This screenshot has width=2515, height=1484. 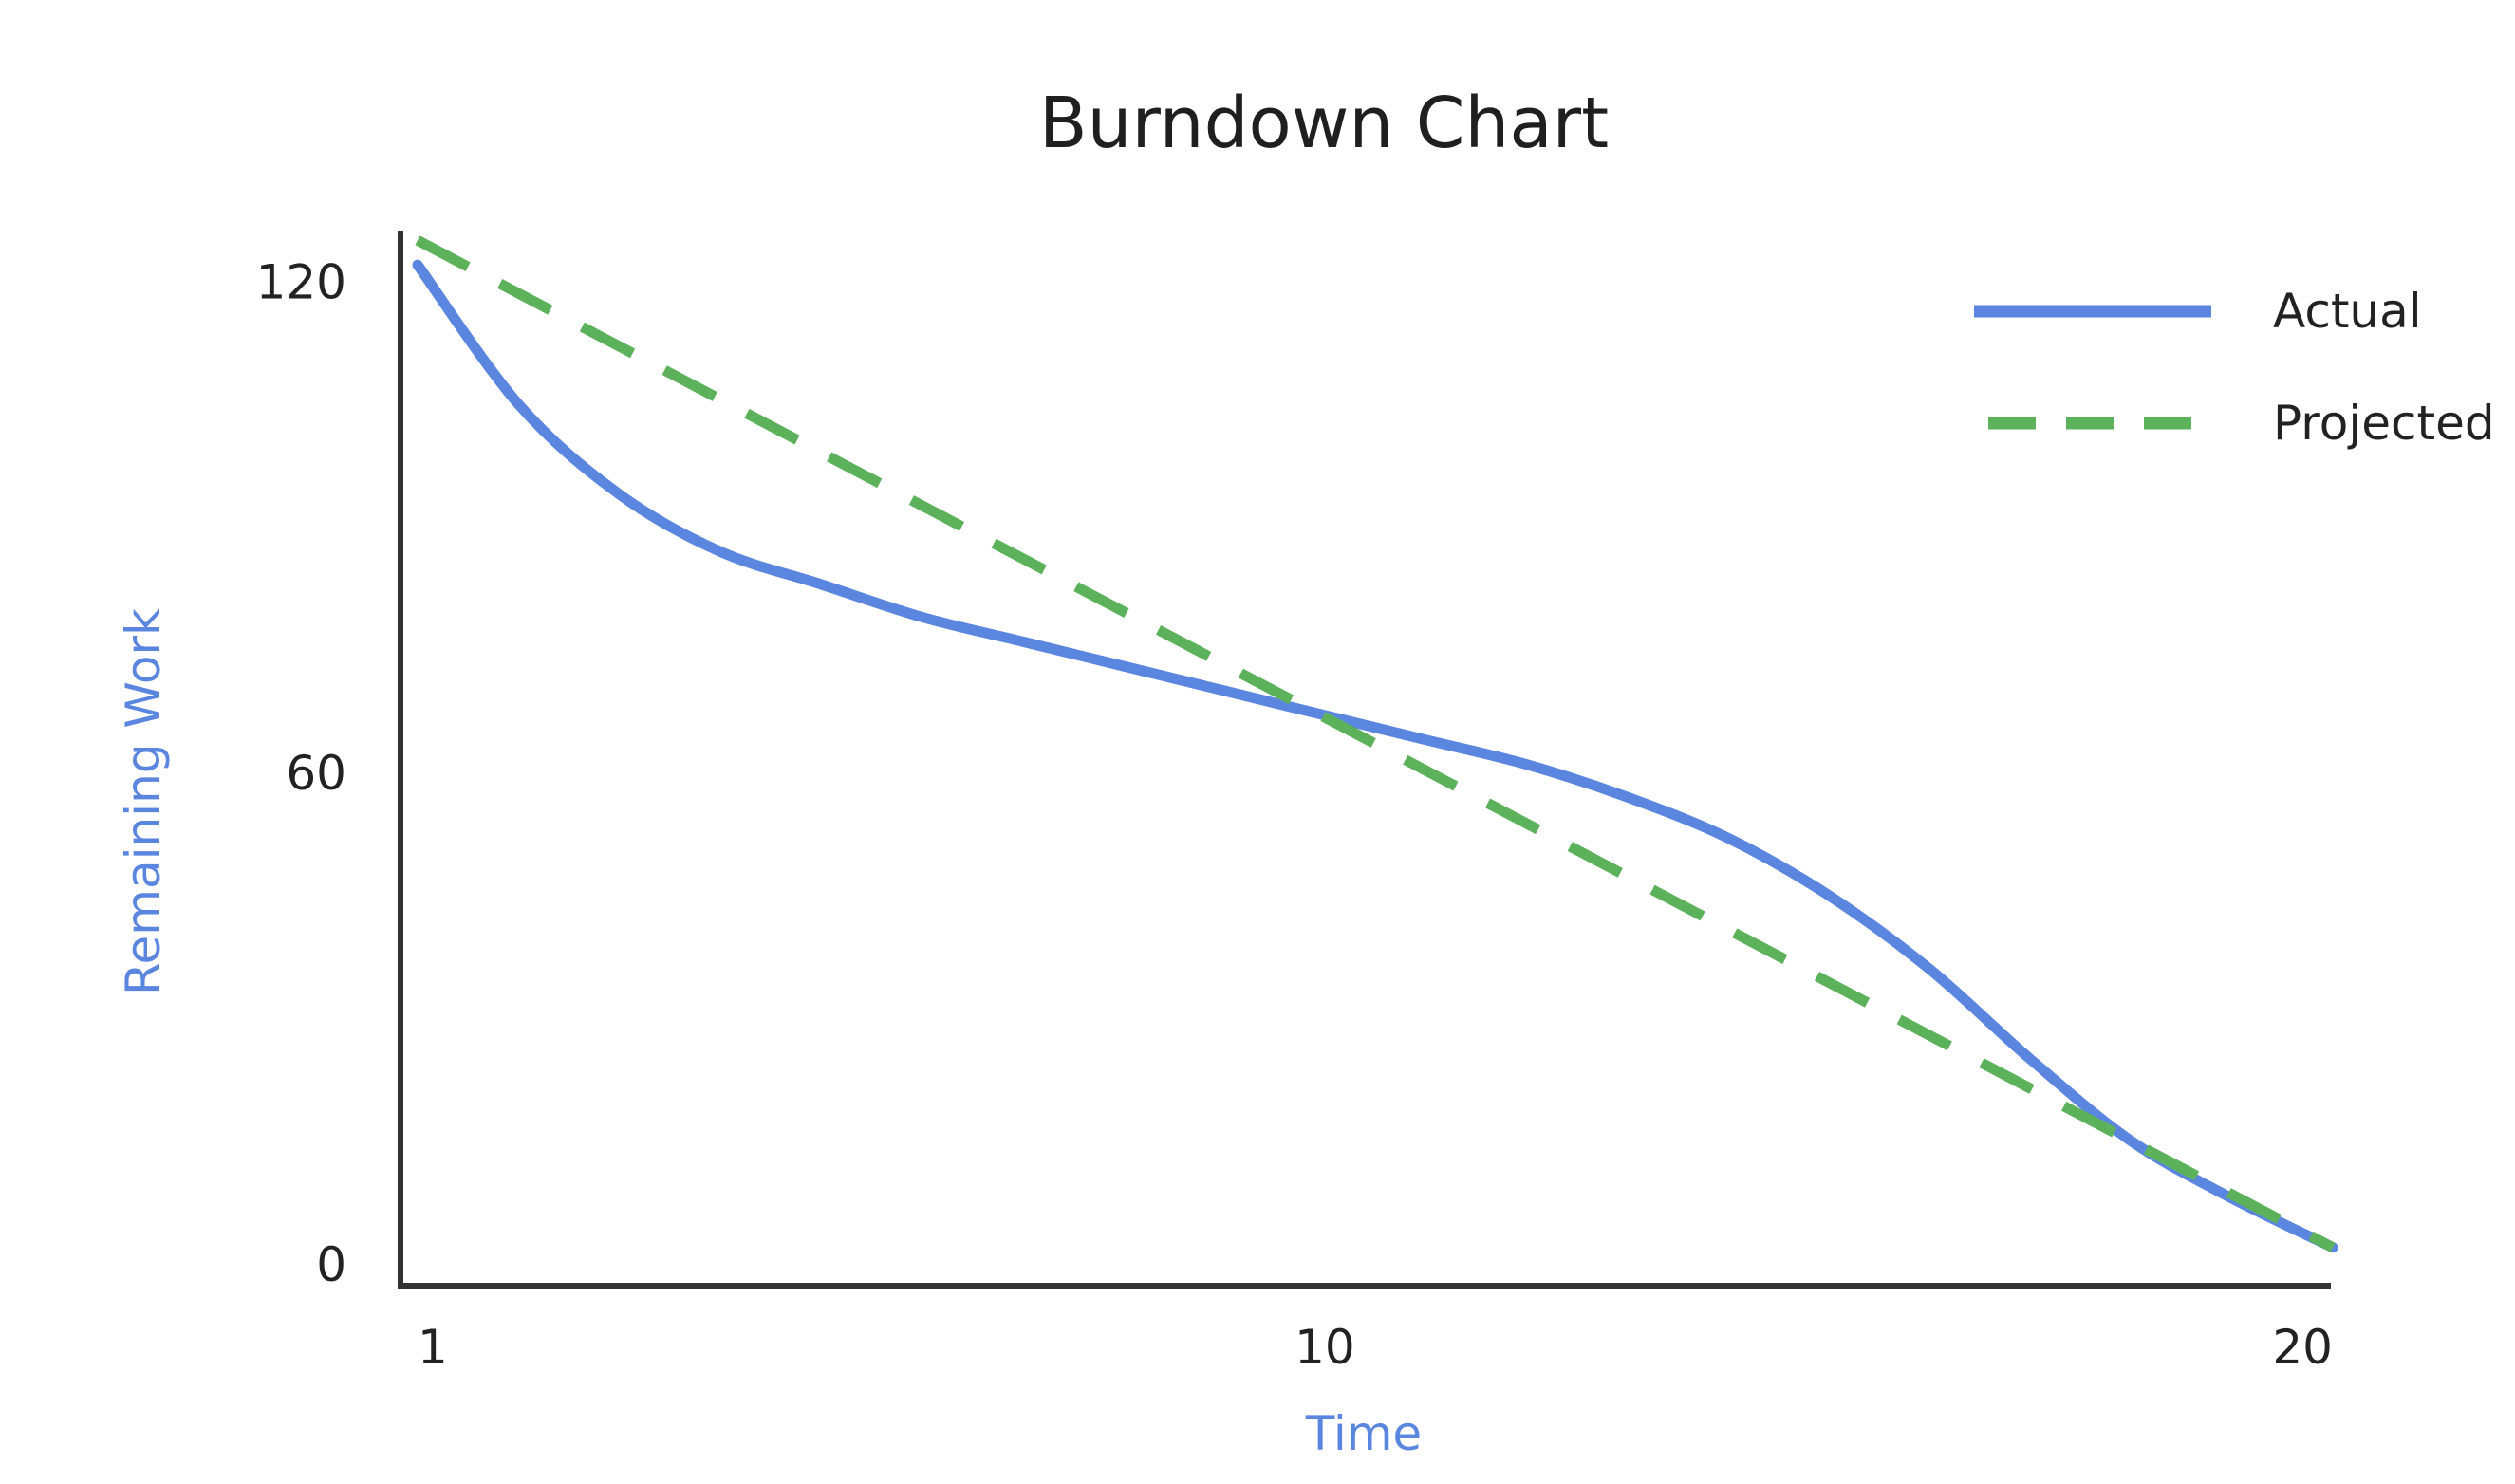 I want to click on x-tick-label: 1, so click(x=433, y=1347).